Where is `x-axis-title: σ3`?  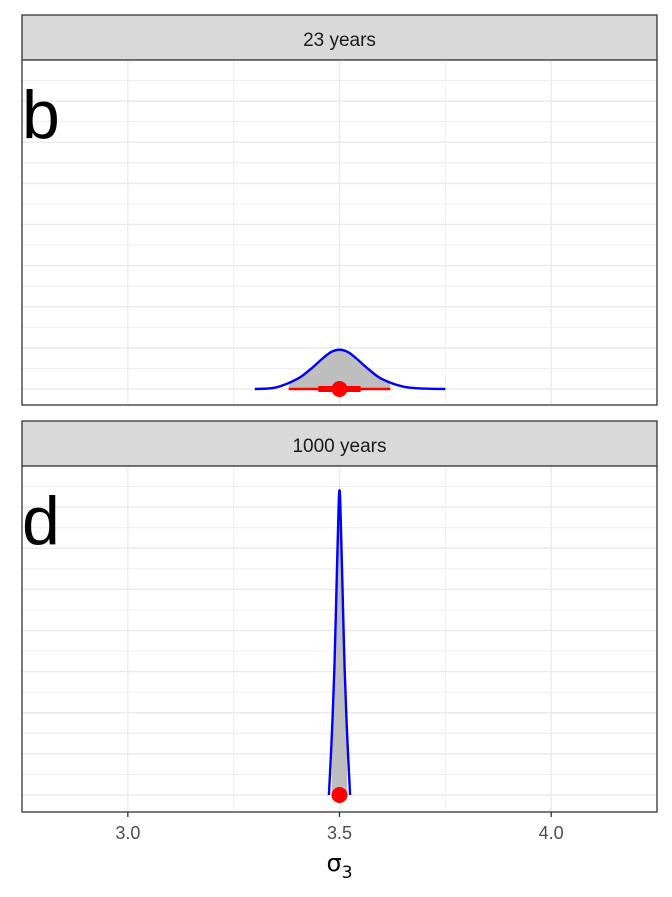
x-axis-title: σ3 is located at coordinates (339, 866).